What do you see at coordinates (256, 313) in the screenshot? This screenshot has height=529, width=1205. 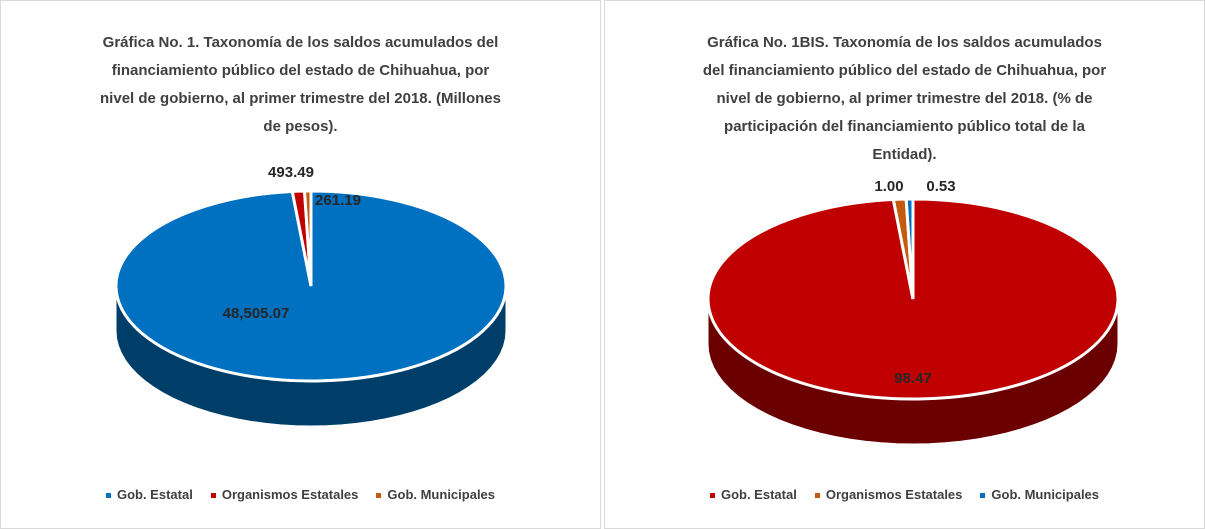 I see `data-label: 48,505.07` at bounding box center [256, 313].